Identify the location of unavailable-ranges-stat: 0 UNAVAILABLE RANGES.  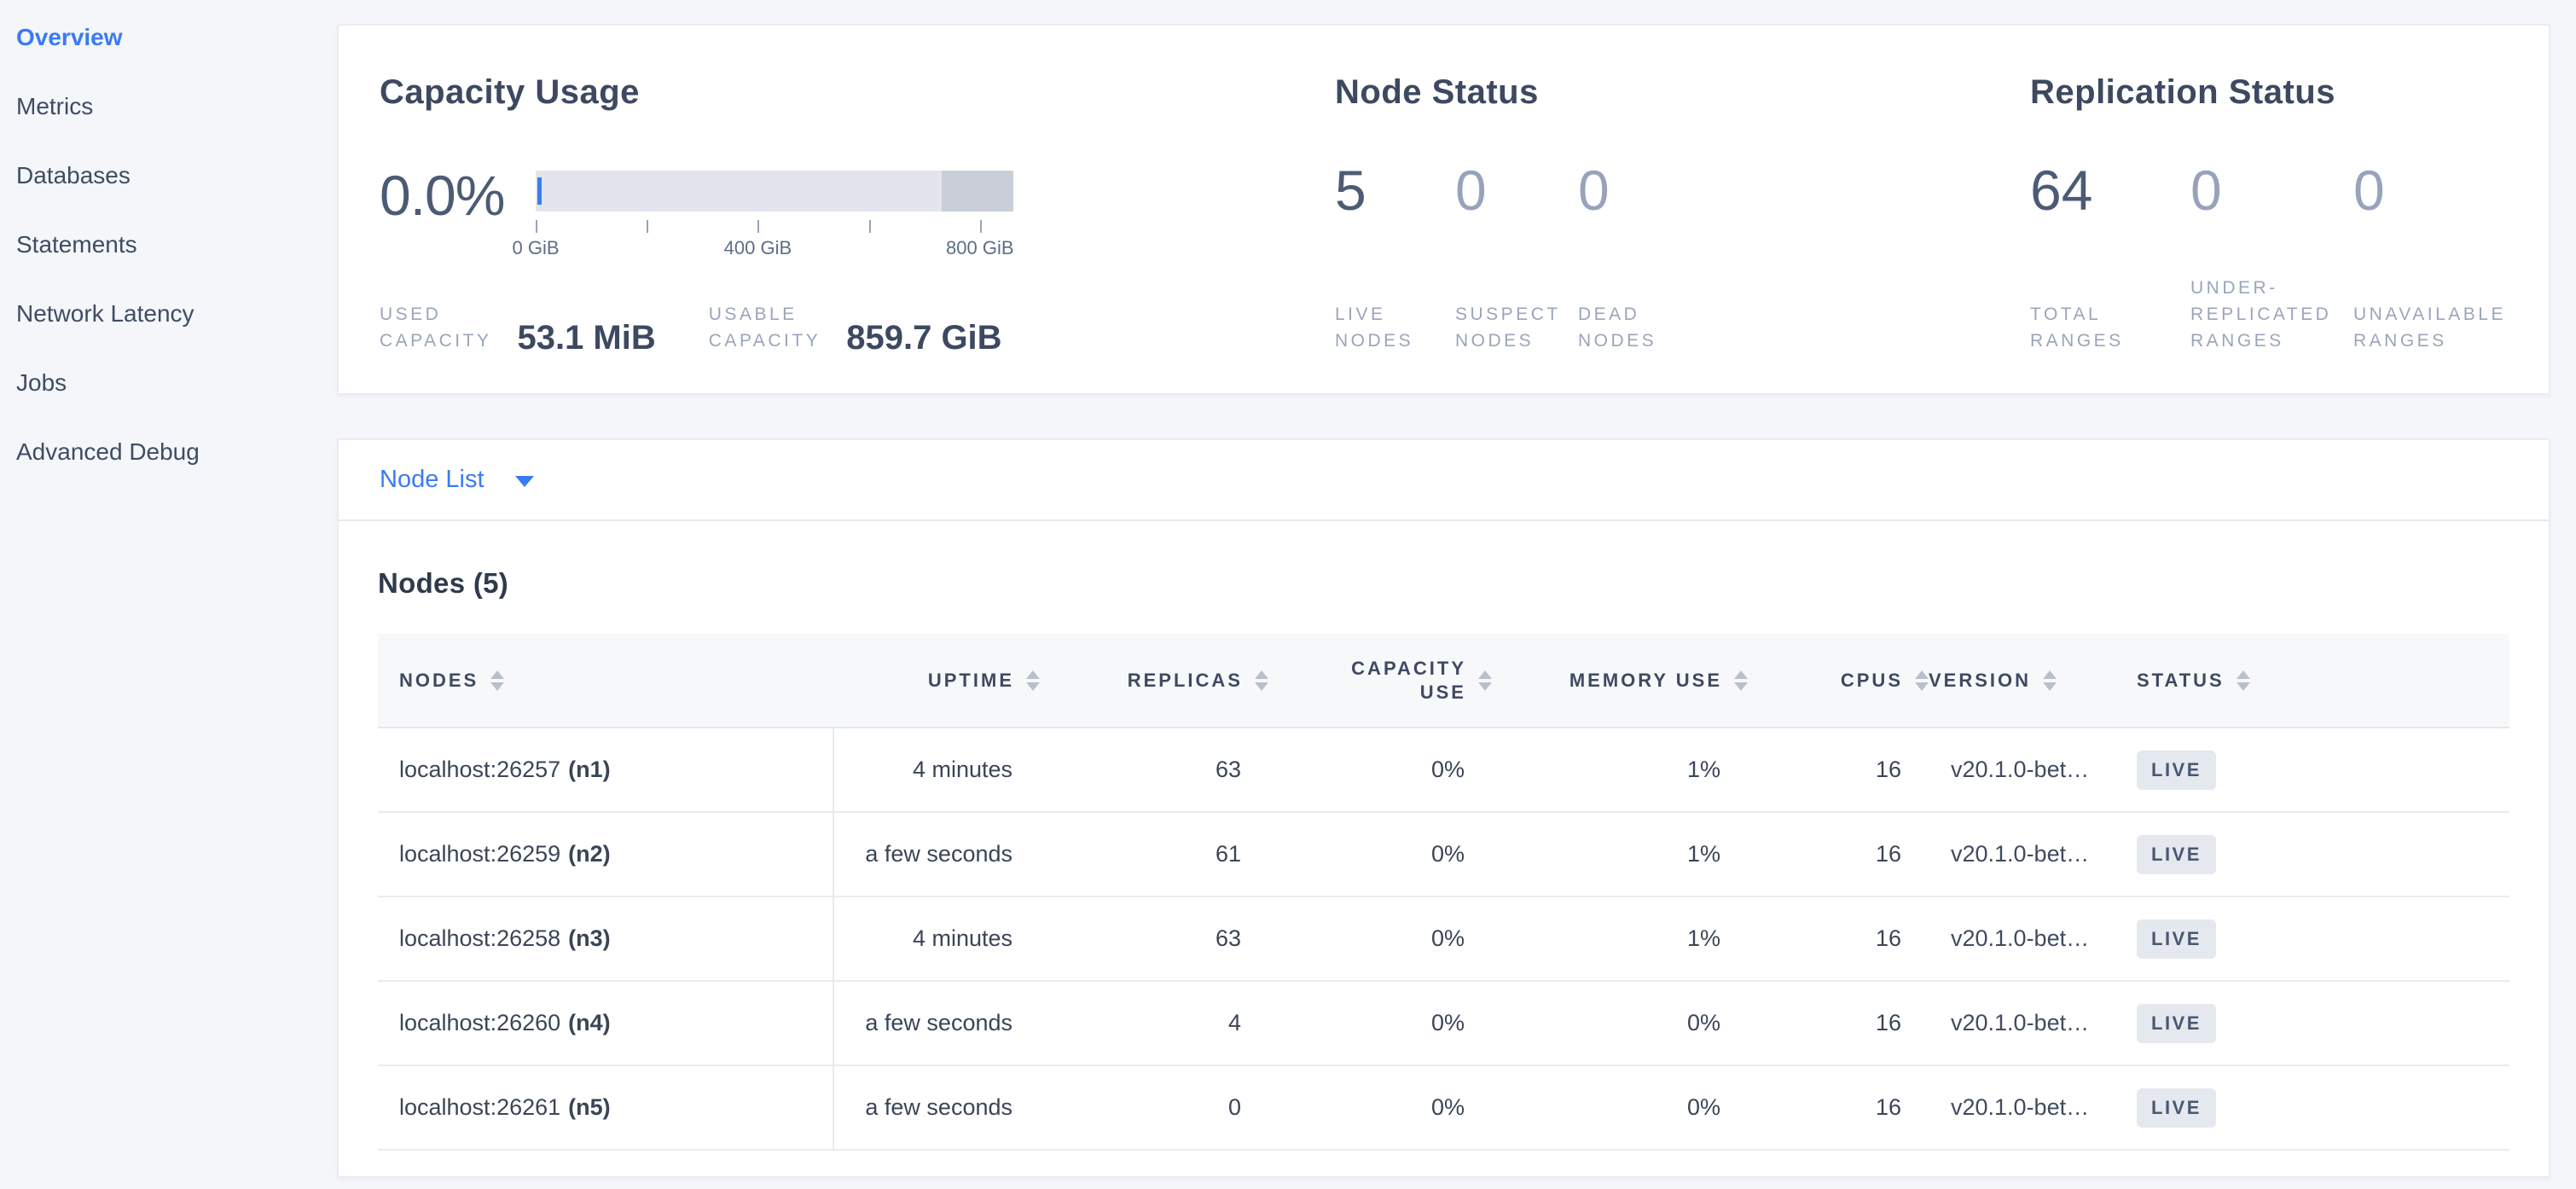
(2429, 257).